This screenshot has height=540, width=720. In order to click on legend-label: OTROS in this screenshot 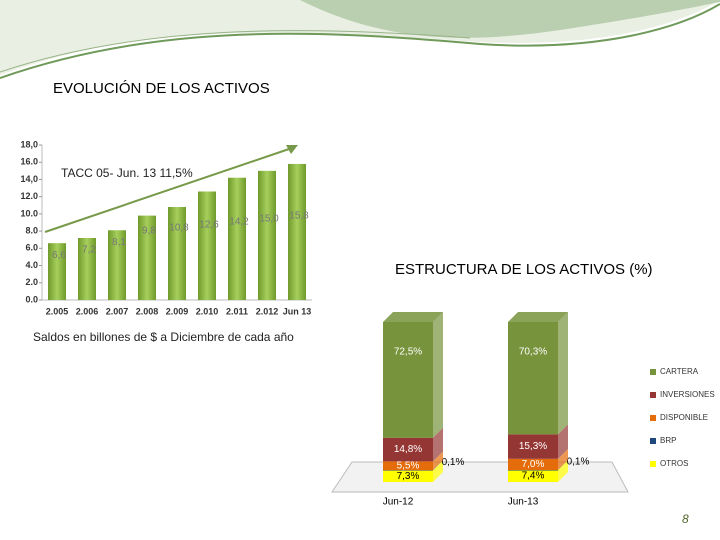, I will do `click(674, 463)`.